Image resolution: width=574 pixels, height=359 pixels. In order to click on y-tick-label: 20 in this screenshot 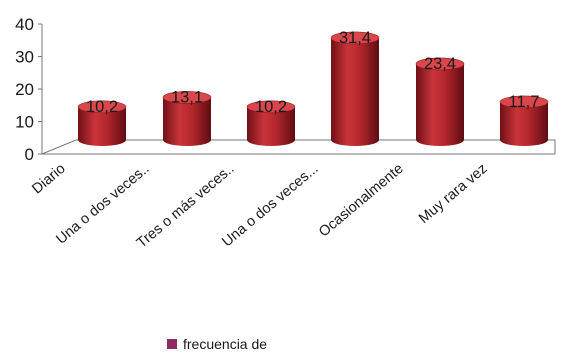, I will do `click(24, 89)`.